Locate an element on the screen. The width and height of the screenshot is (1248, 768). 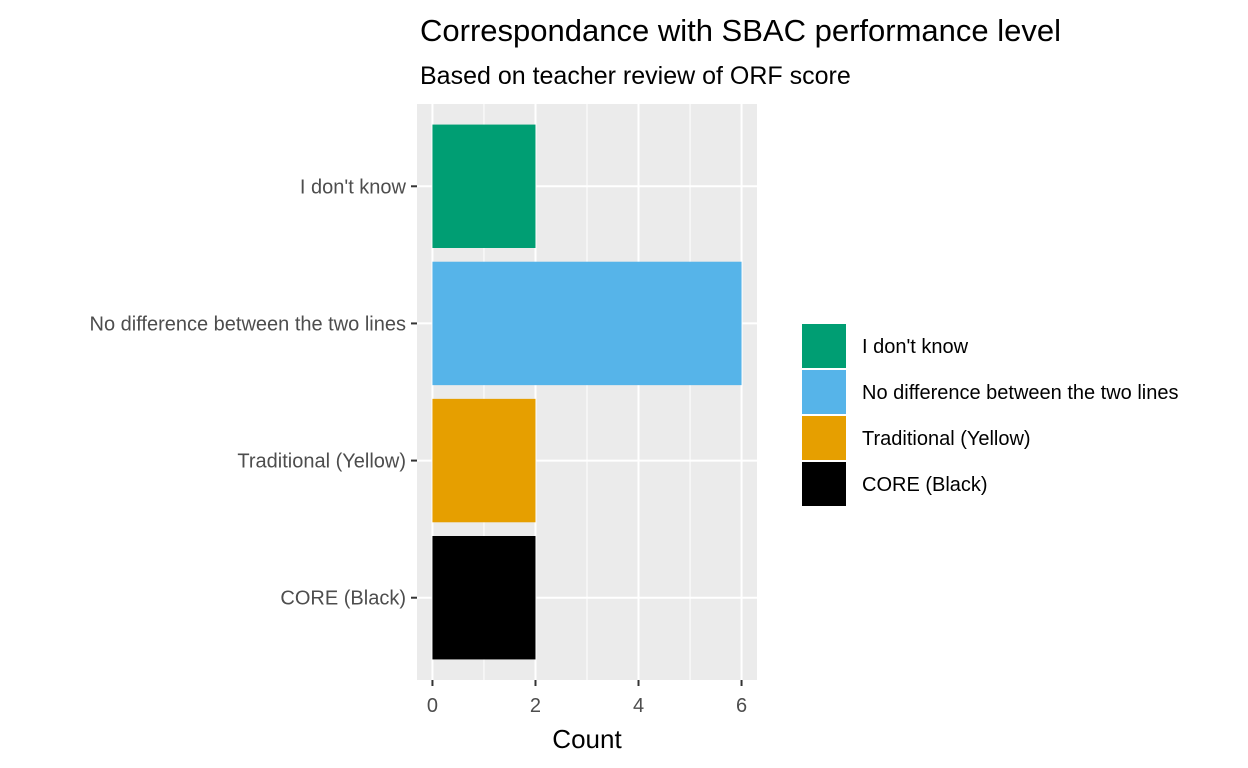
x-tick-label: 6 is located at coordinates (741, 706).